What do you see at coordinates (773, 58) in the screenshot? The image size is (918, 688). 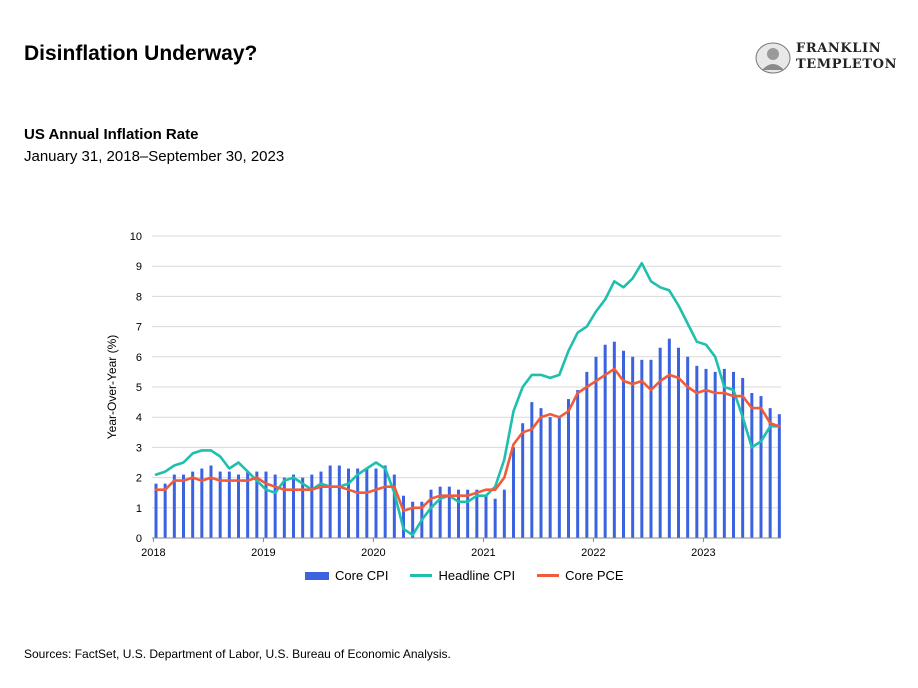 I see `portrait-seal-icon` at bounding box center [773, 58].